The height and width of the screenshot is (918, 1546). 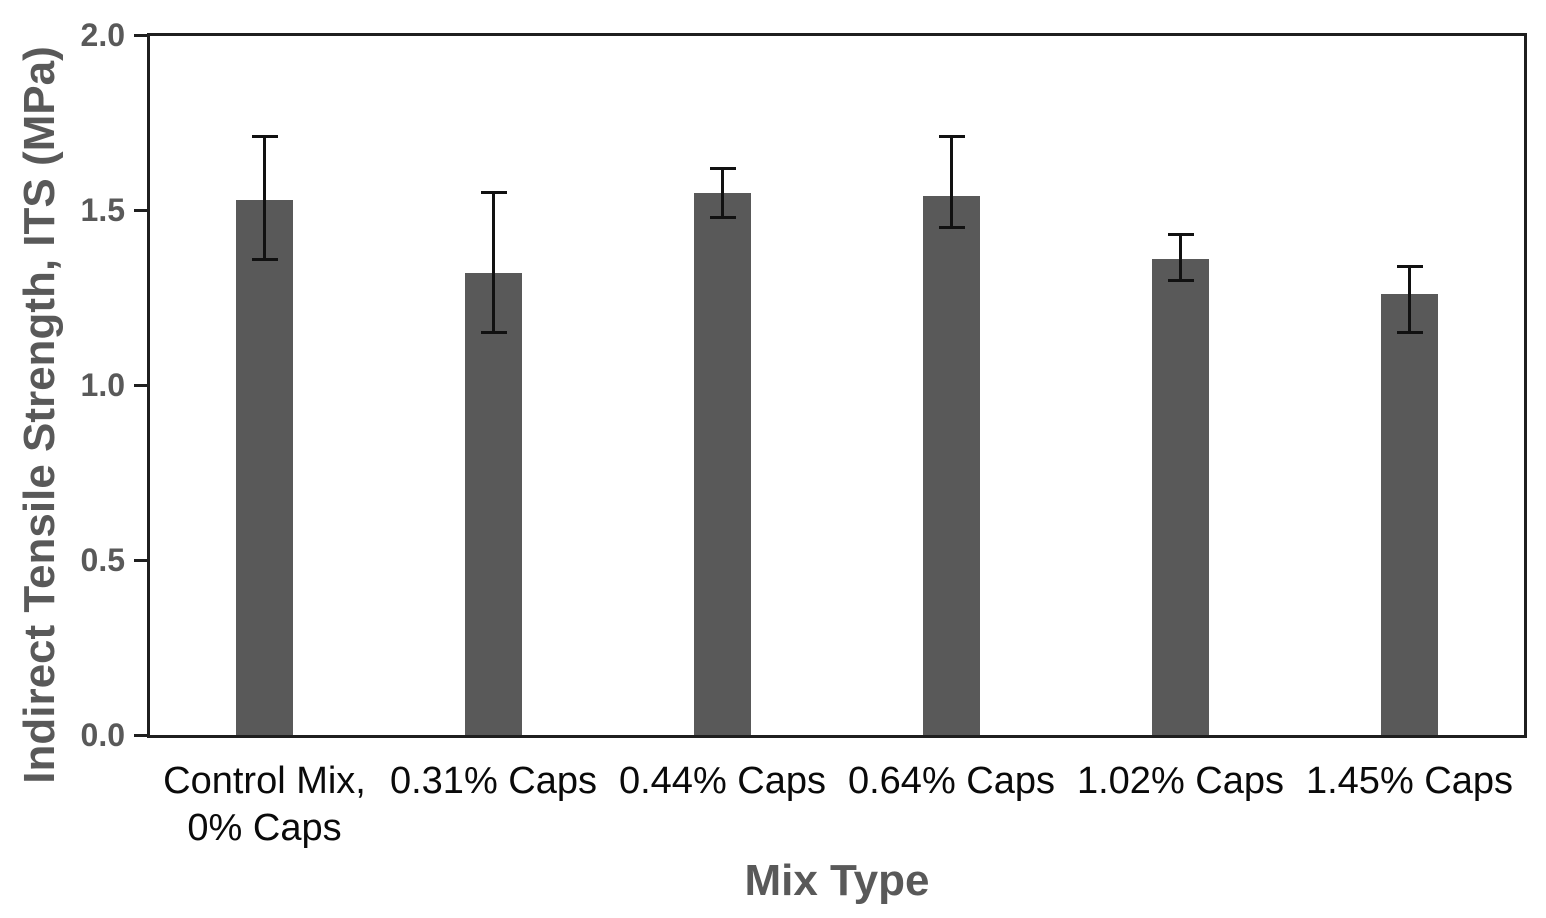 What do you see at coordinates (39, 415) in the screenshot?
I see `y-axis-title: Indirect Tensile Strength, ITS (MPa)` at bounding box center [39, 415].